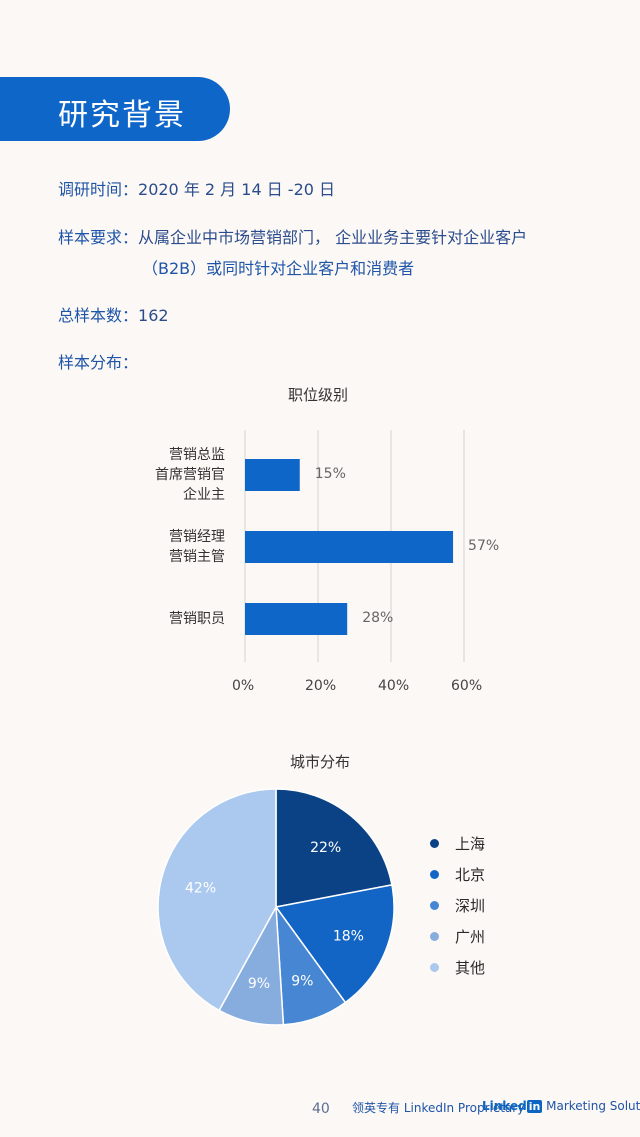 This screenshot has height=1137, width=640. I want to click on total-sample-row: 总样本数：162, so click(113, 314).